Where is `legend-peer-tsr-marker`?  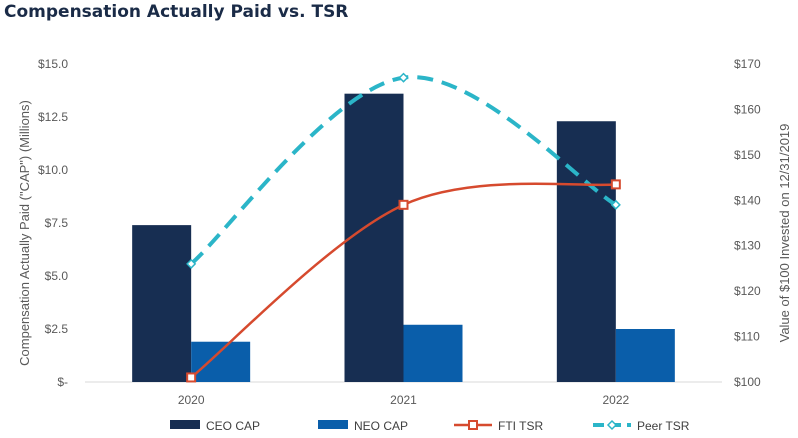
legend-peer-tsr-marker is located at coordinates (612, 425).